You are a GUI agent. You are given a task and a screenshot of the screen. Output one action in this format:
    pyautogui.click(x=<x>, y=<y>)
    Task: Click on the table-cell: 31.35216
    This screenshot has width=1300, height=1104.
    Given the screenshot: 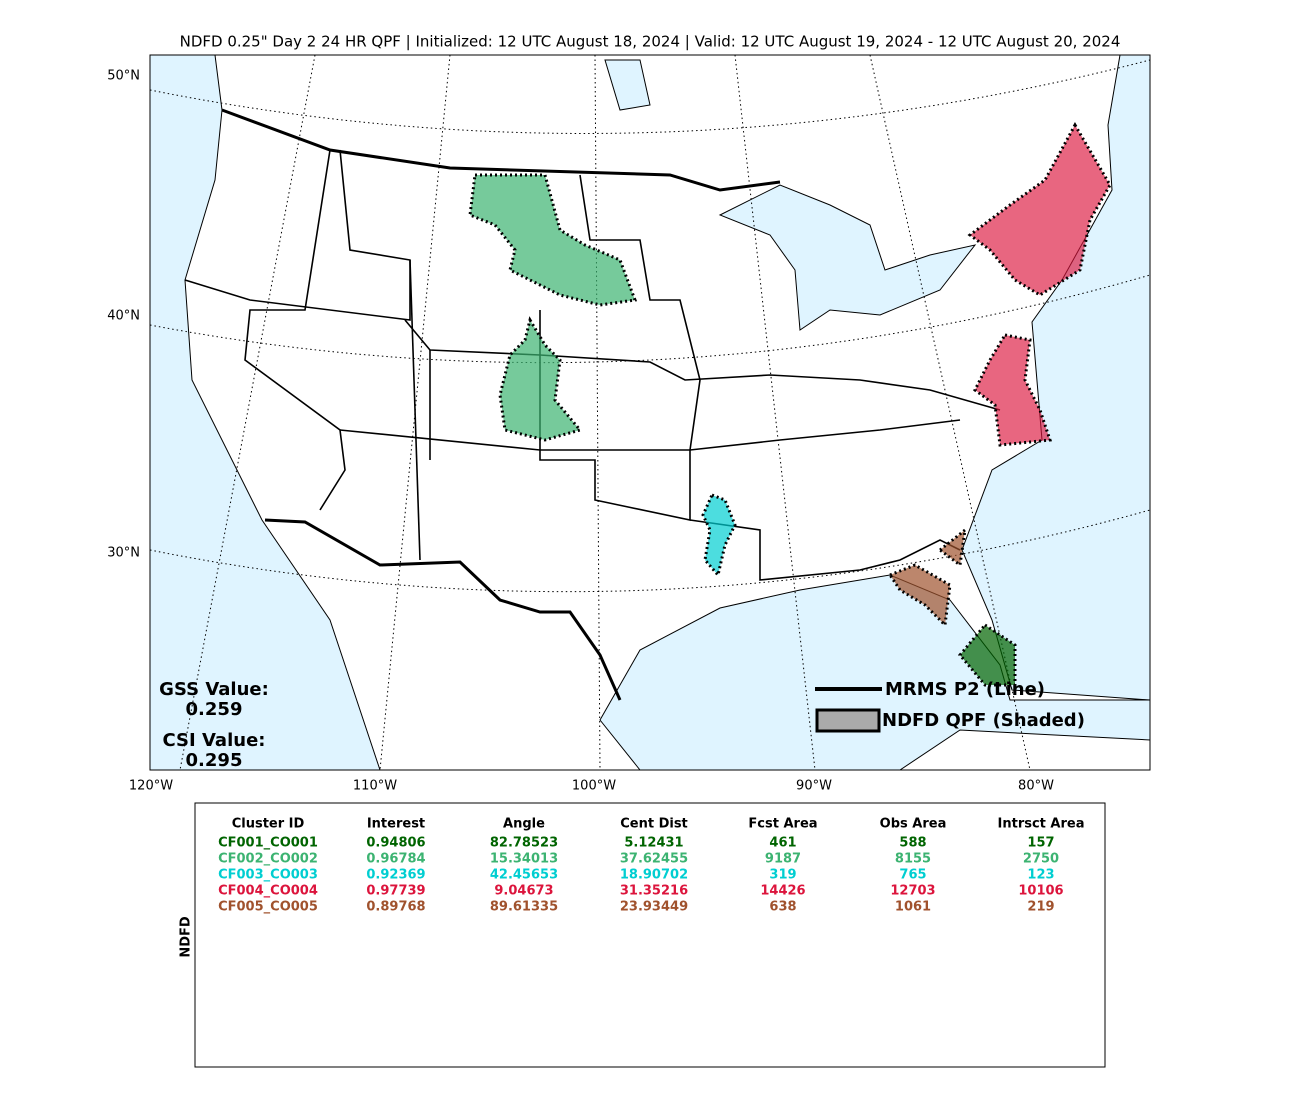 What is the action you would take?
    pyautogui.click(x=654, y=891)
    